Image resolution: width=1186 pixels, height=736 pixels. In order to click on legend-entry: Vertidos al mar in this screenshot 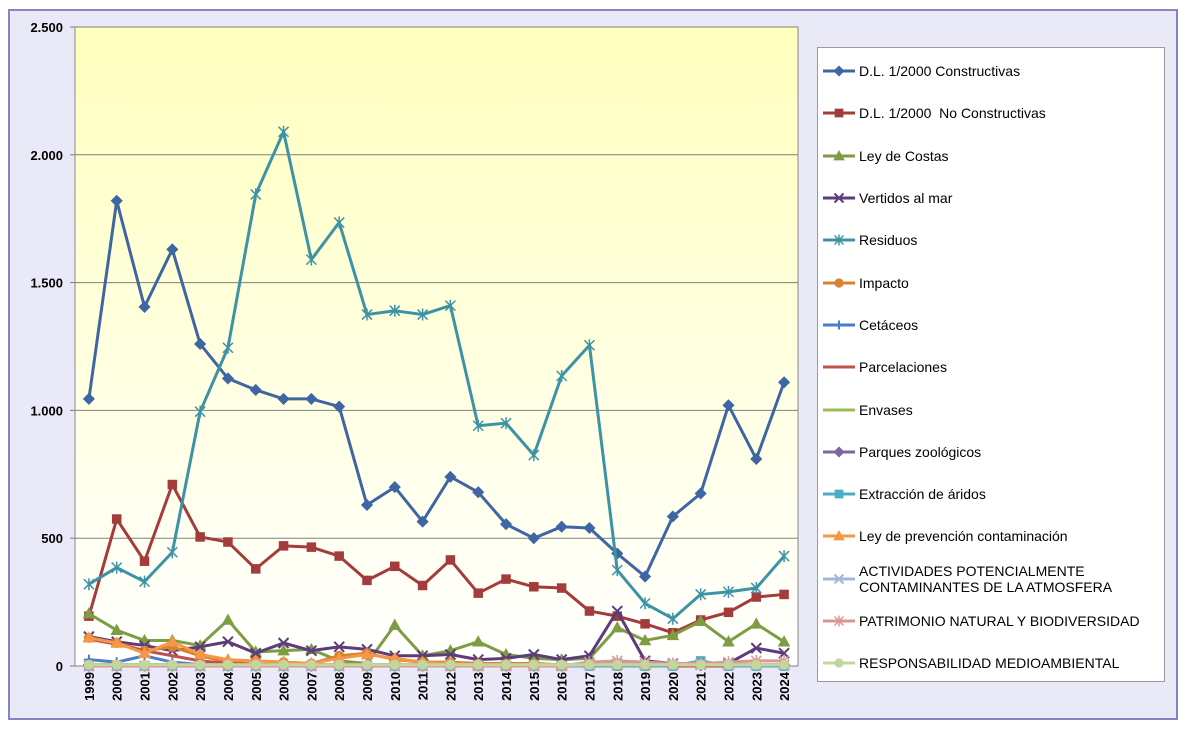, I will do `click(991, 198)`.